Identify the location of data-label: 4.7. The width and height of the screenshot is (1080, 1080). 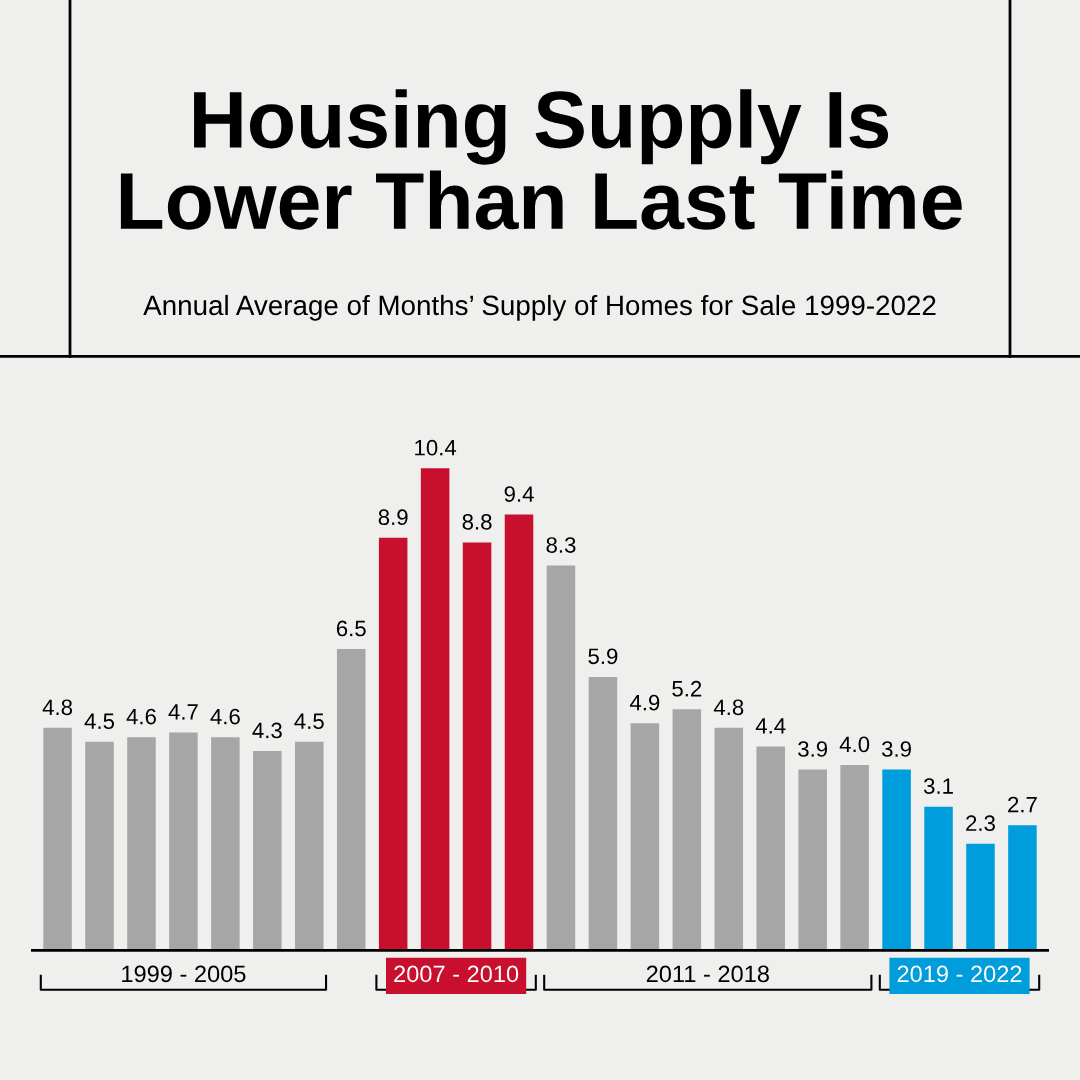
(183, 712).